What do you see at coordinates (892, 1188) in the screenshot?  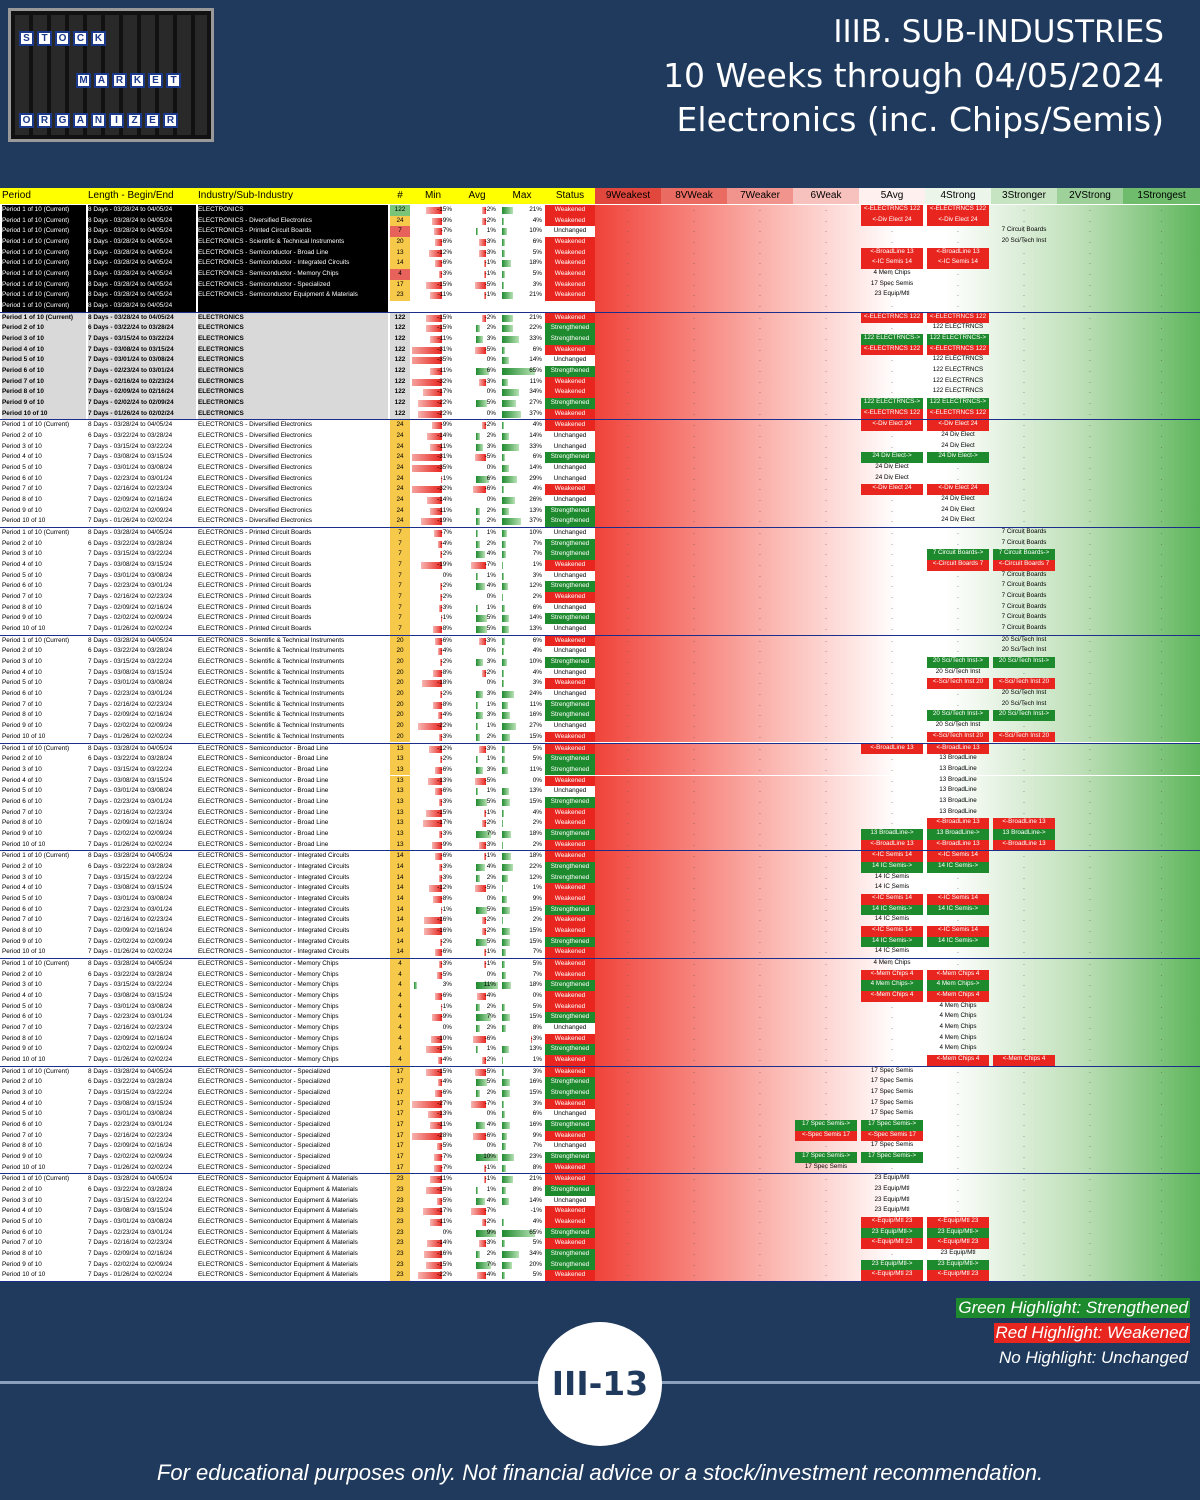 I see `strength-label: 23 Equip/Mtl` at bounding box center [892, 1188].